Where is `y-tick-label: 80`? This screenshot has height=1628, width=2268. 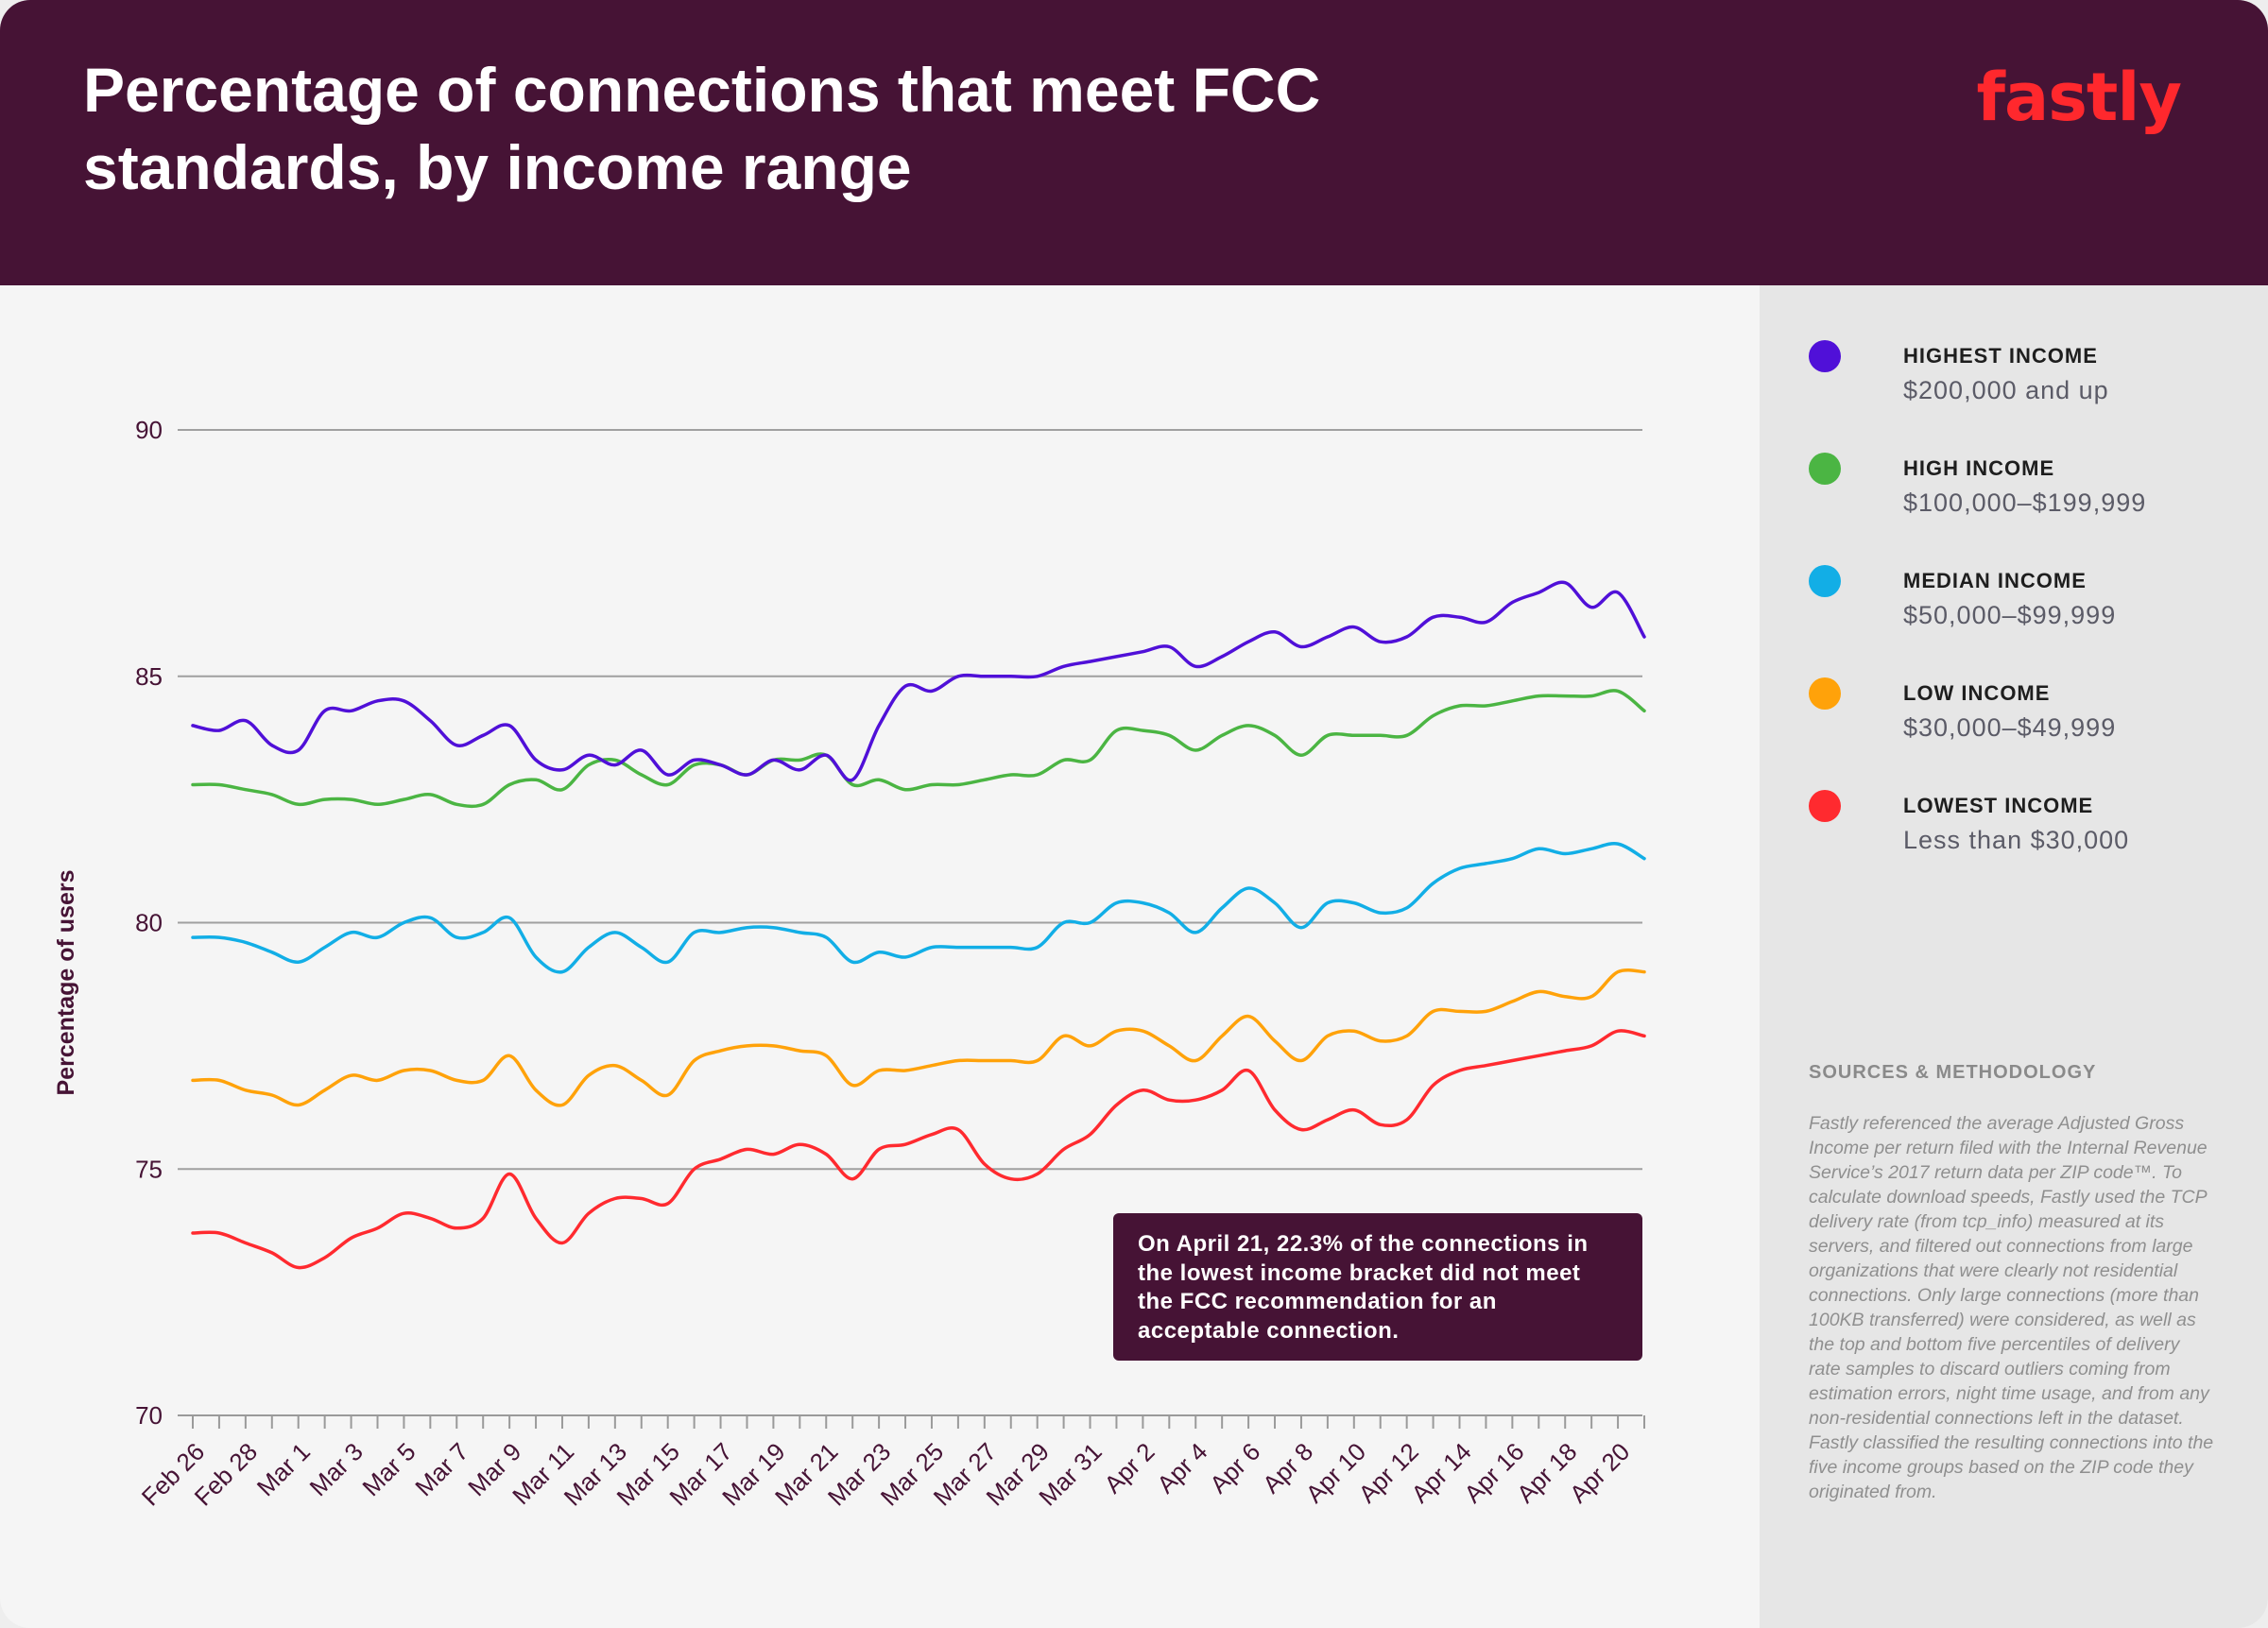 y-tick-label: 80 is located at coordinates (149, 923).